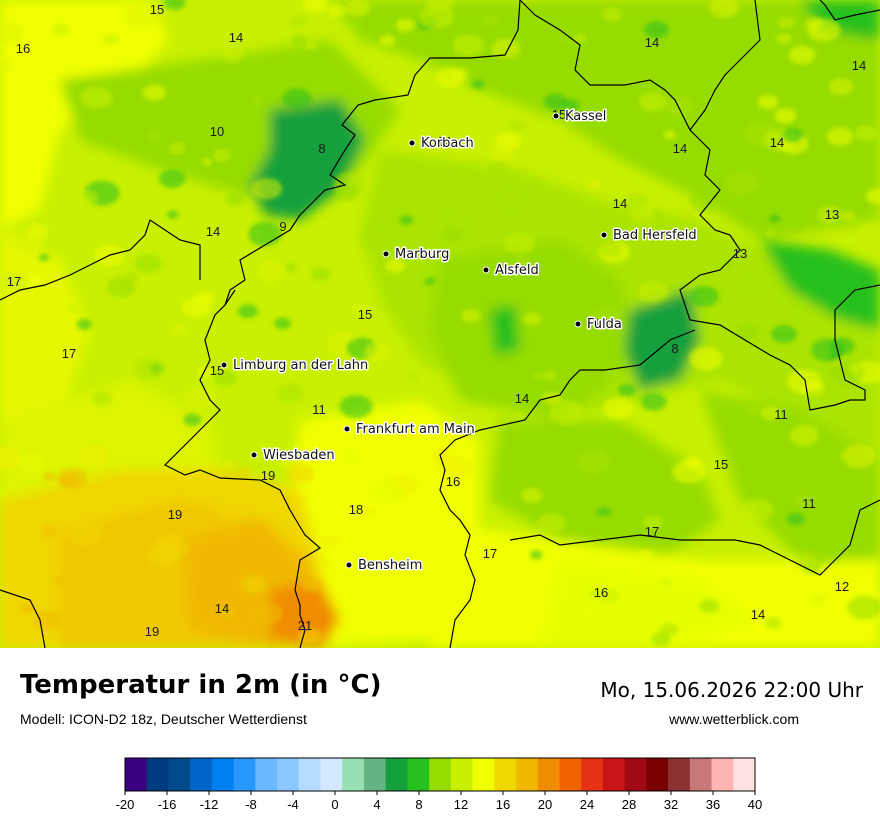 The image size is (880, 830). What do you see at coordinates (842, 586) in the screenshot?
I see `temperature-value: 12` at bounding box center [842, 586].